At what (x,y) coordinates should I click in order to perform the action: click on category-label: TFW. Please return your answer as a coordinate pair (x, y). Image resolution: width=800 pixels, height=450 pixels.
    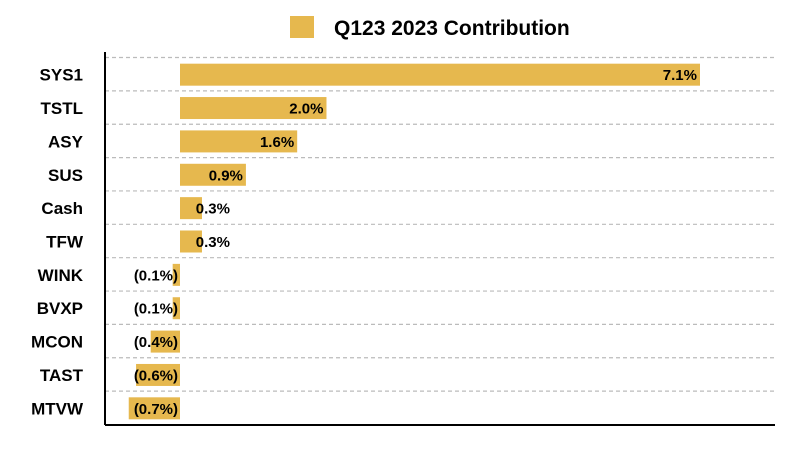
    Looking at the image, I should click on (65, 242).